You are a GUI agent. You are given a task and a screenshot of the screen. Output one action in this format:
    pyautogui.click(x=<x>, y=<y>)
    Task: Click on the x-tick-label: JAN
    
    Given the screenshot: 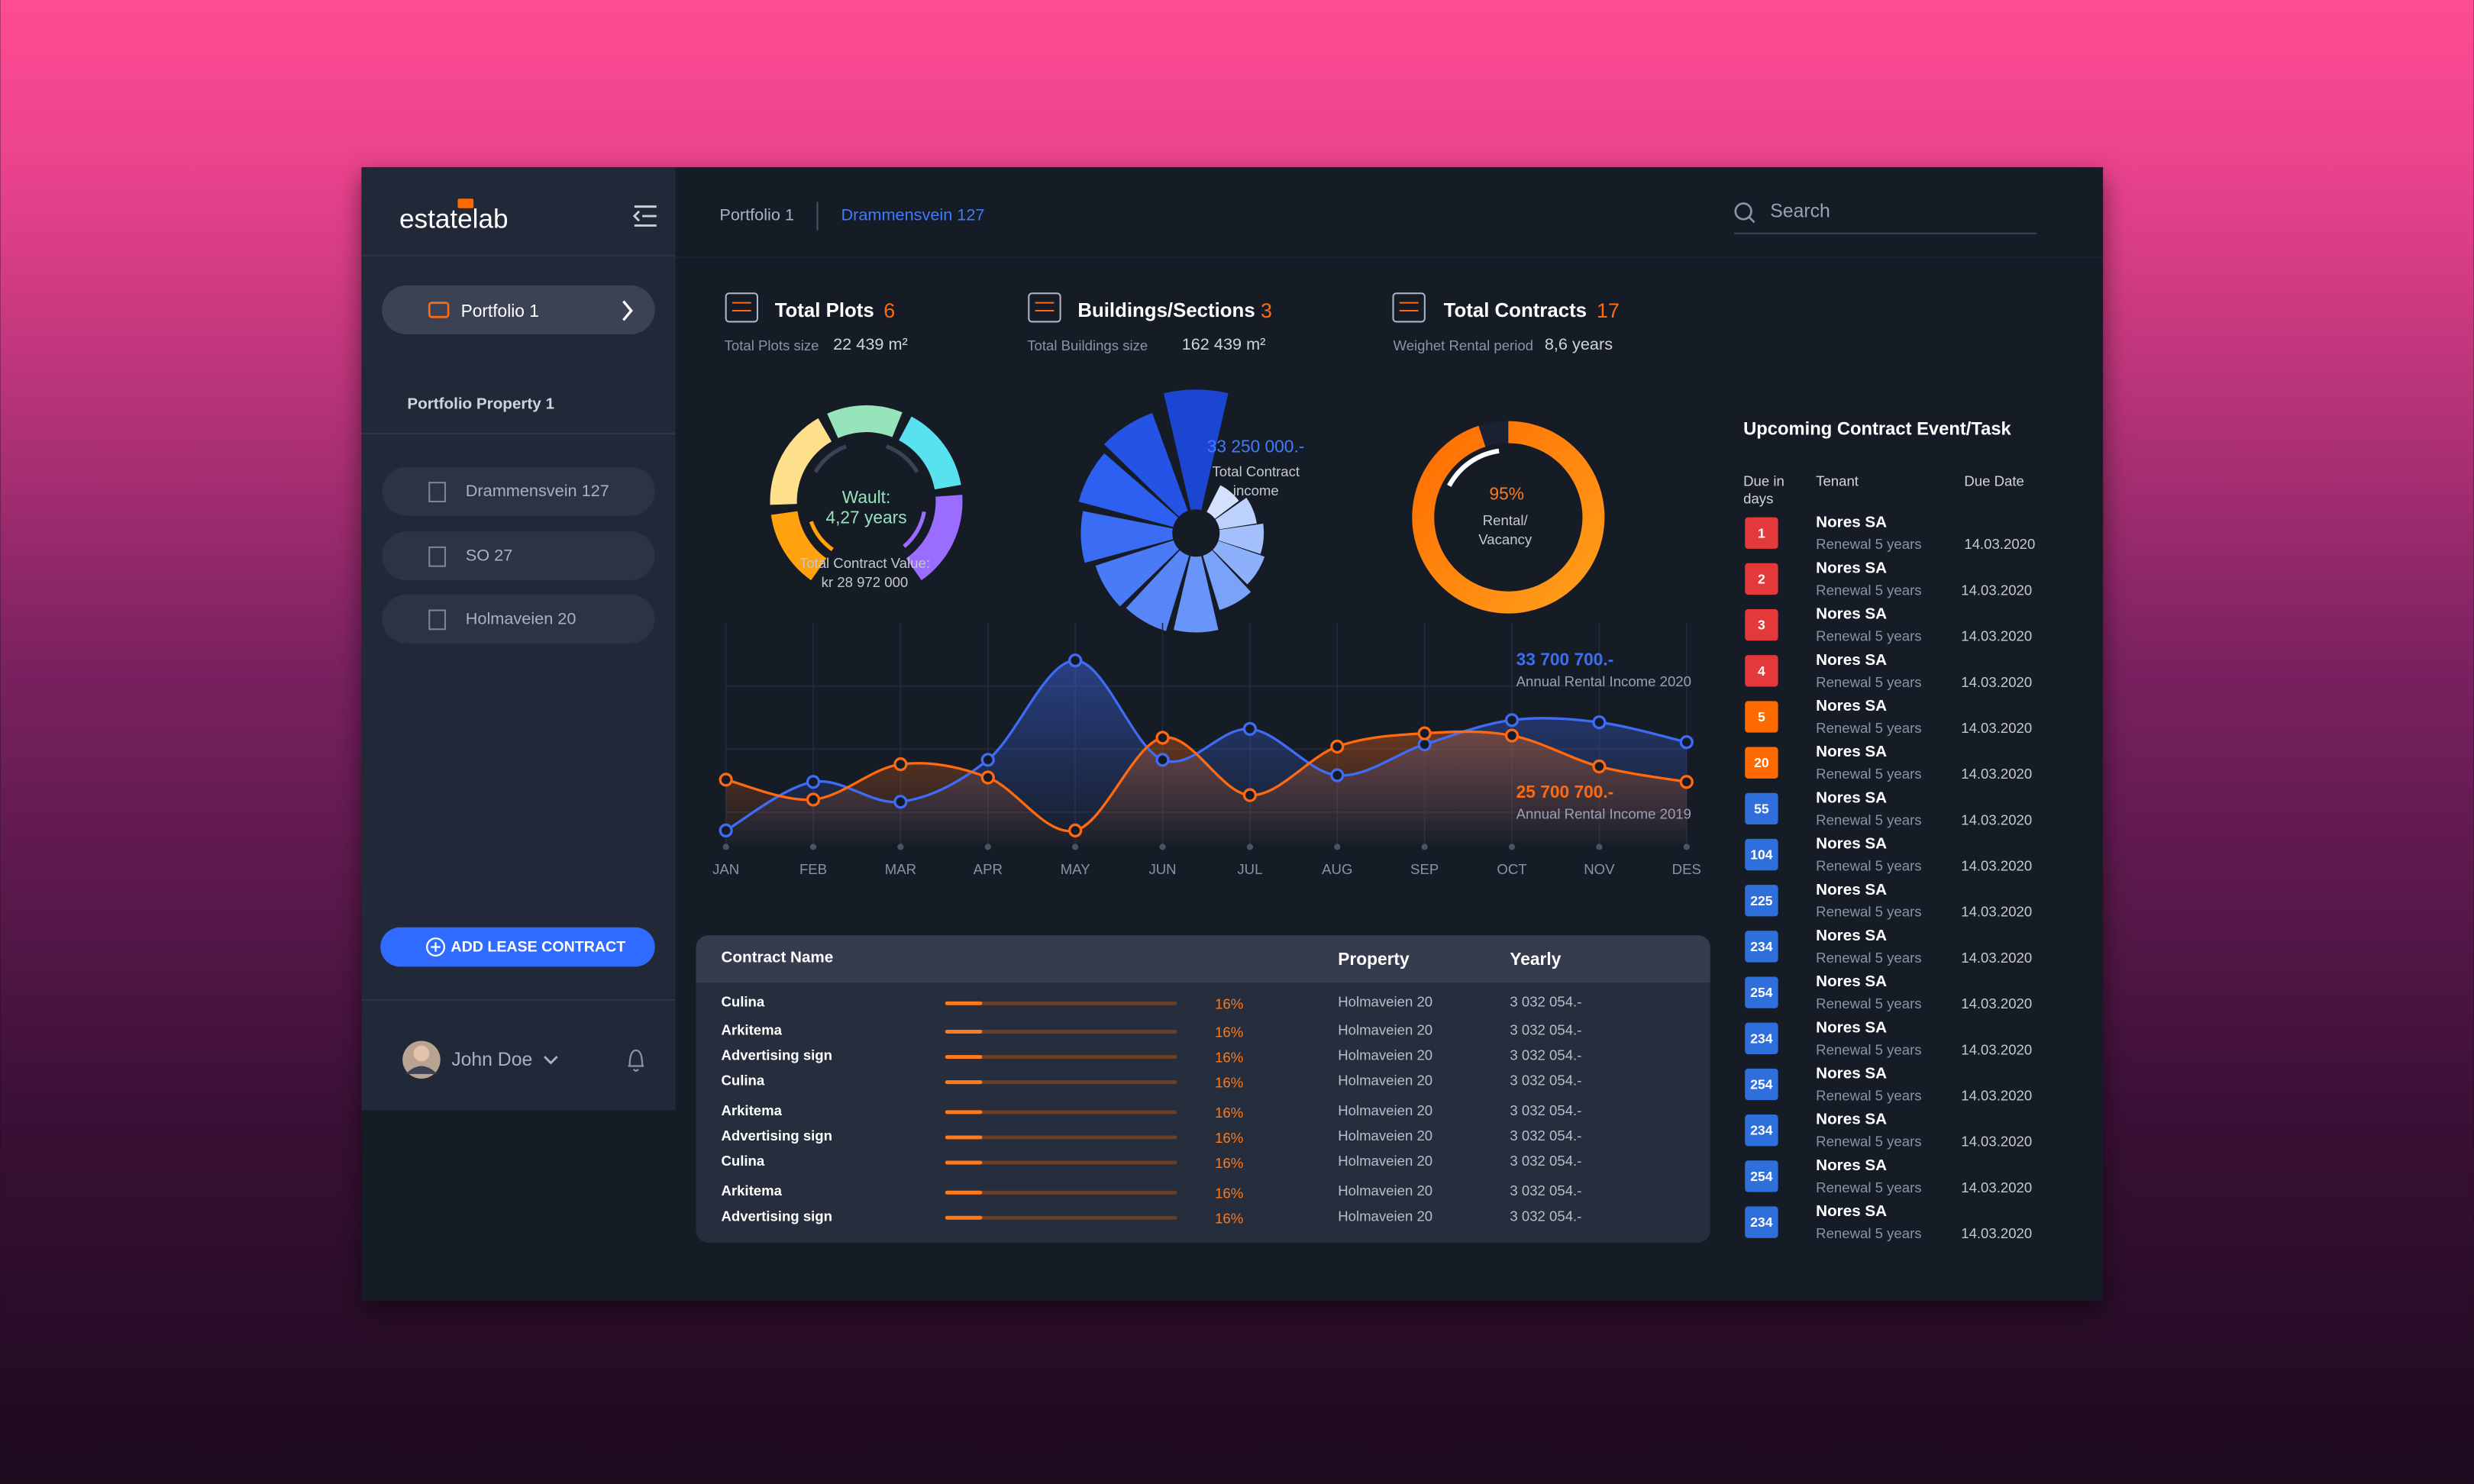 What is the action you would take?
    pyautogui.click(x=725, y=869)
    